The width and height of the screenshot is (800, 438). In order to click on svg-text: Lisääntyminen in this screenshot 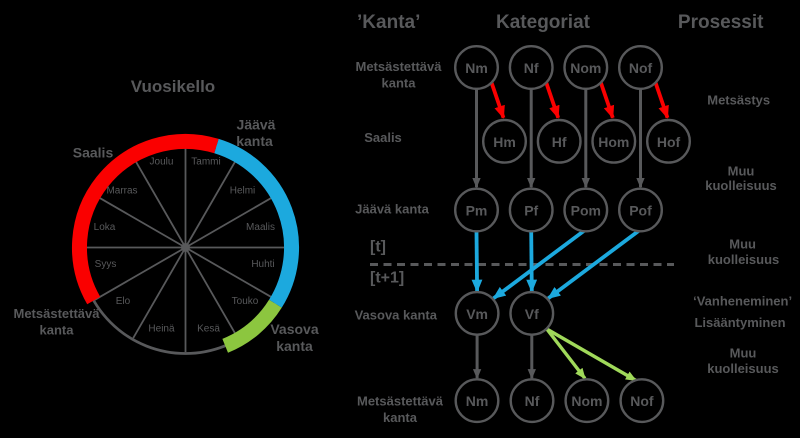, I will do `click(739, 322)`.